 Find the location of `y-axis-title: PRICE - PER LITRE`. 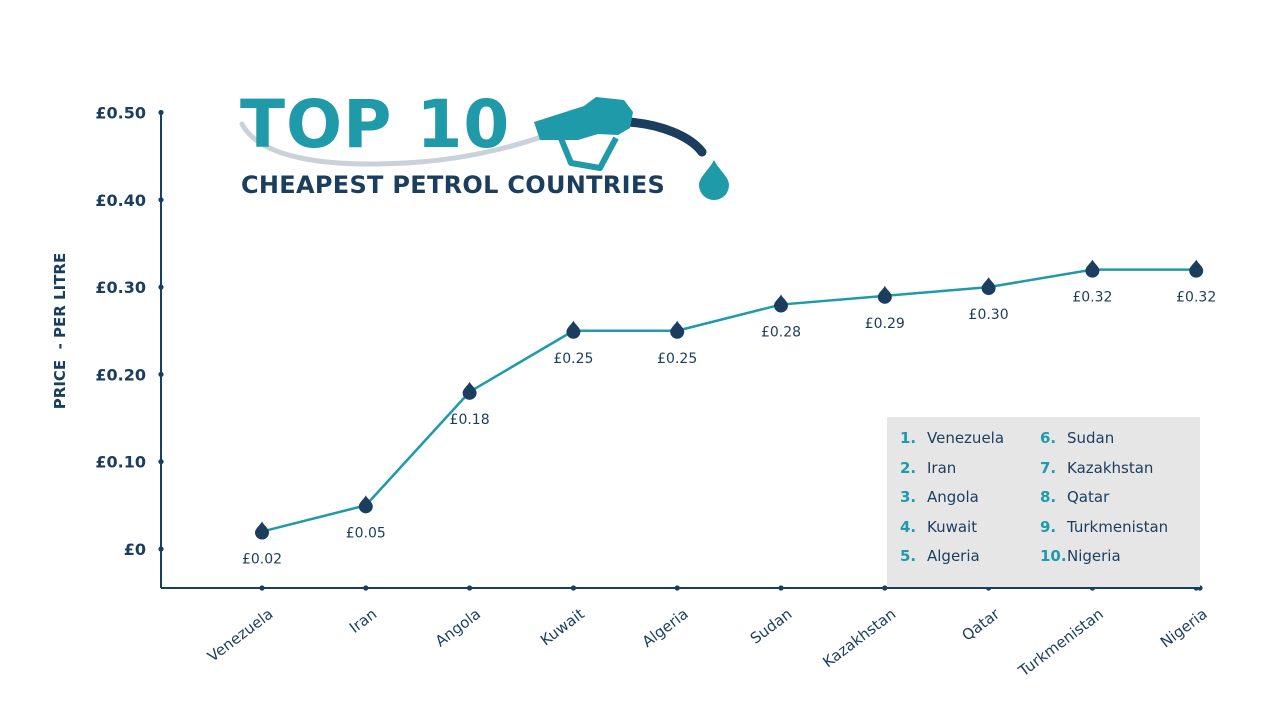

y-axis-title: PRICE - PER LITRE is located at coordinates (60, 331).